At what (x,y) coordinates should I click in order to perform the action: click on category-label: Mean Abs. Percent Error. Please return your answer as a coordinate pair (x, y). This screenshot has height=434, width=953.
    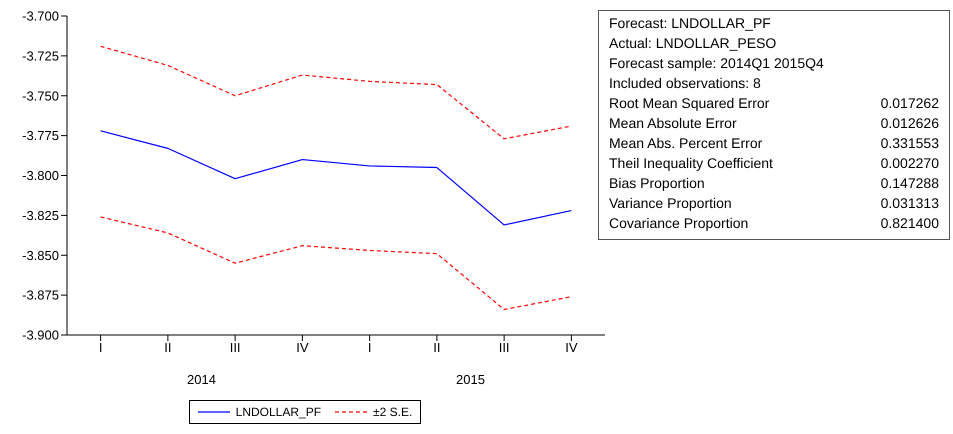
    Looking at the image, I should click on (685, 143).